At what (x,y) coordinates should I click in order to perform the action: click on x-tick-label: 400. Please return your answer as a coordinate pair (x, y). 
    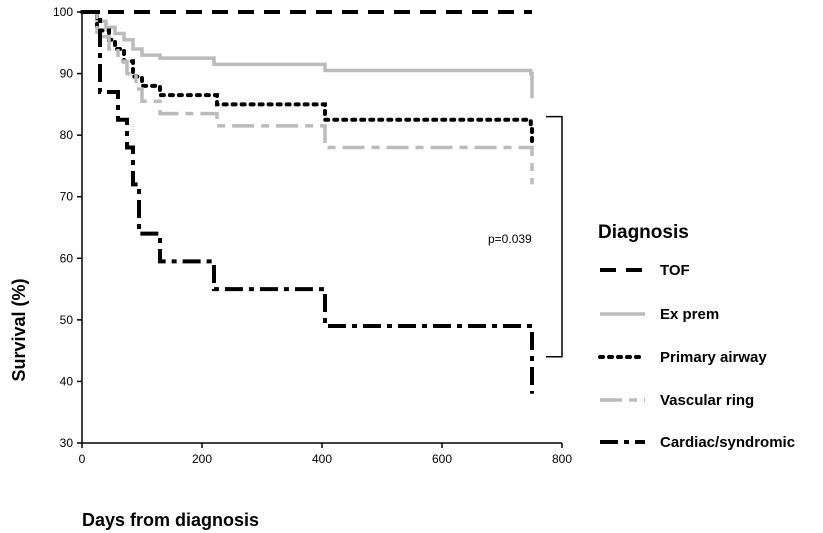
    Looking at the image, I should click on (322, 459).